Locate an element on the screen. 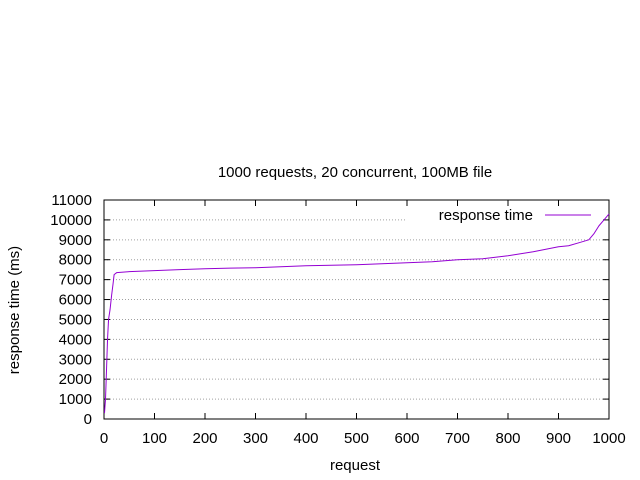 This screenshot has width=640, height=480. x-tick-label-700: 700 is located at coordinates (457, 438).